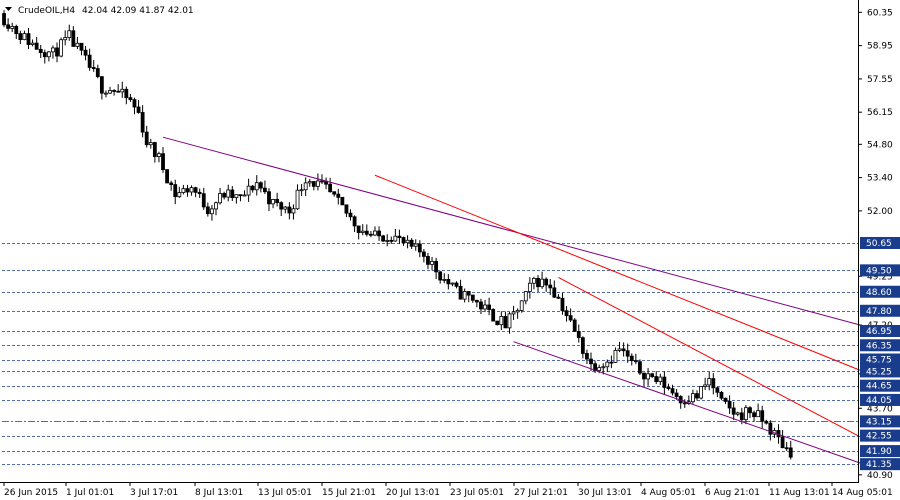  I want to click on symbol-label: CrudeOIL,H4, so click(46, 11).